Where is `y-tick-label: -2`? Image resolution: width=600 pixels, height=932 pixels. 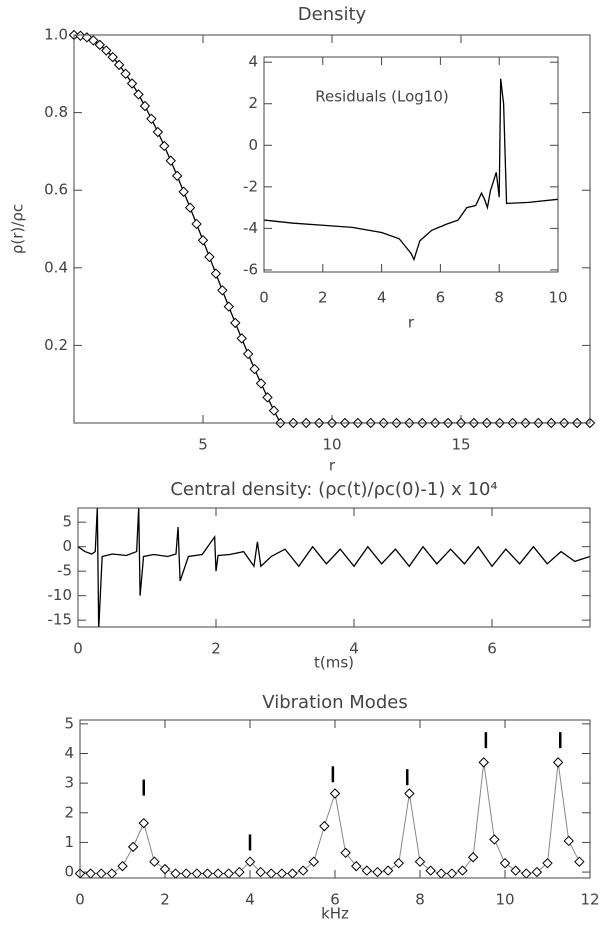
y-tick-label: -2 is located at coordinates (250, 186).